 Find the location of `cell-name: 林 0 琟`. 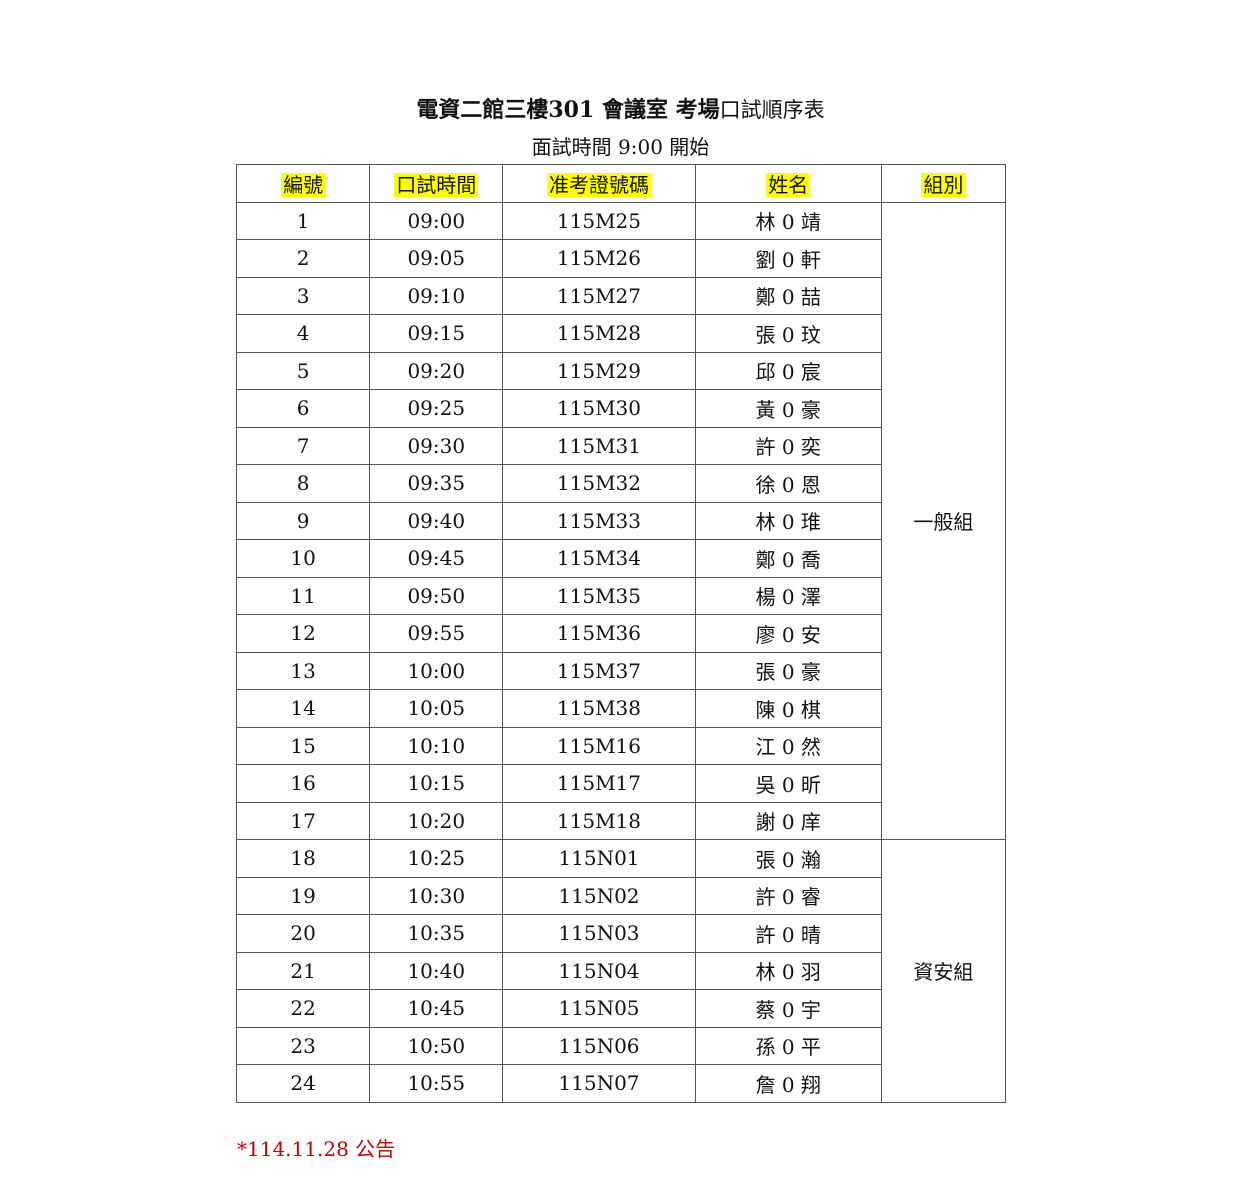

cell-name: 林 0 琟 is located at coordinates (788, 520).